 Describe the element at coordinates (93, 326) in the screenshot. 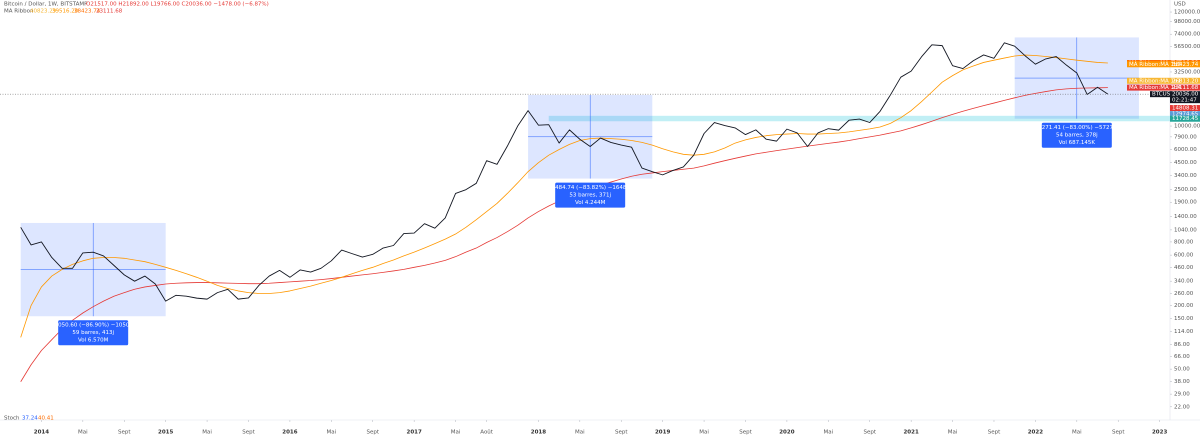

I see `measure-label: −1050.60 (−86.90%) −105060` at that location.